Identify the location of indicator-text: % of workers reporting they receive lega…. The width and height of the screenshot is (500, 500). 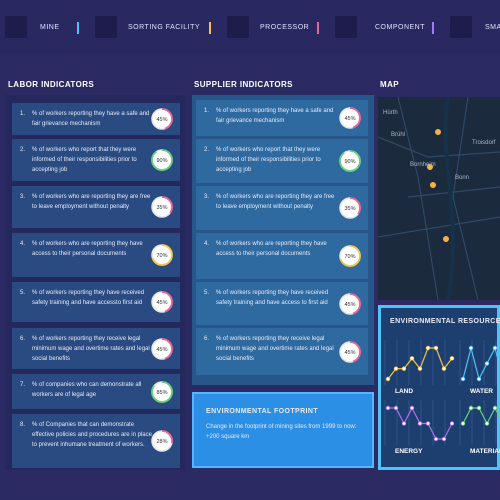
(91, 349).